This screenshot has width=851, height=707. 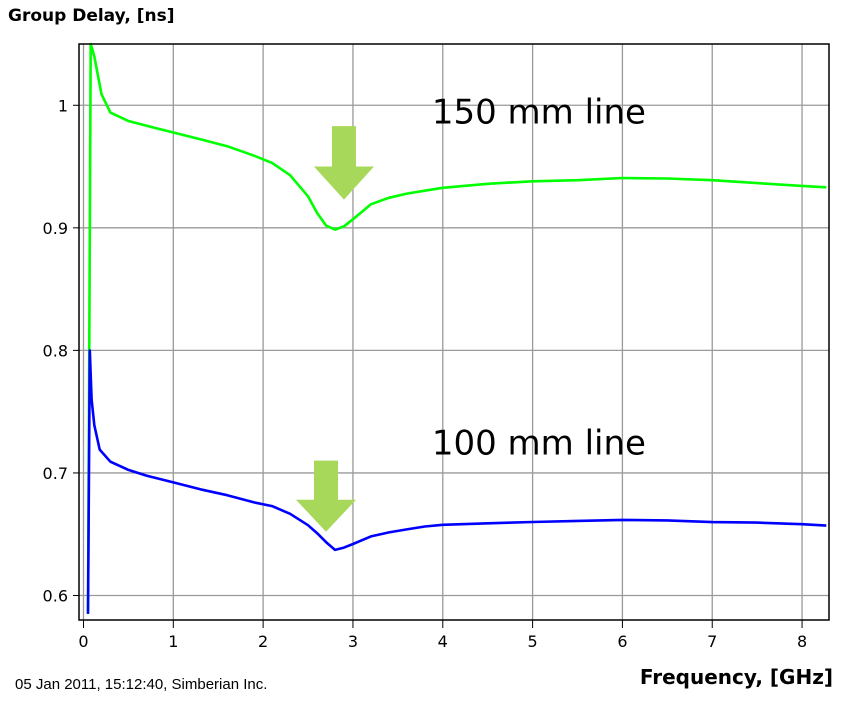 I want to click on x-tick-label: 1, so click(x=173, y=641).